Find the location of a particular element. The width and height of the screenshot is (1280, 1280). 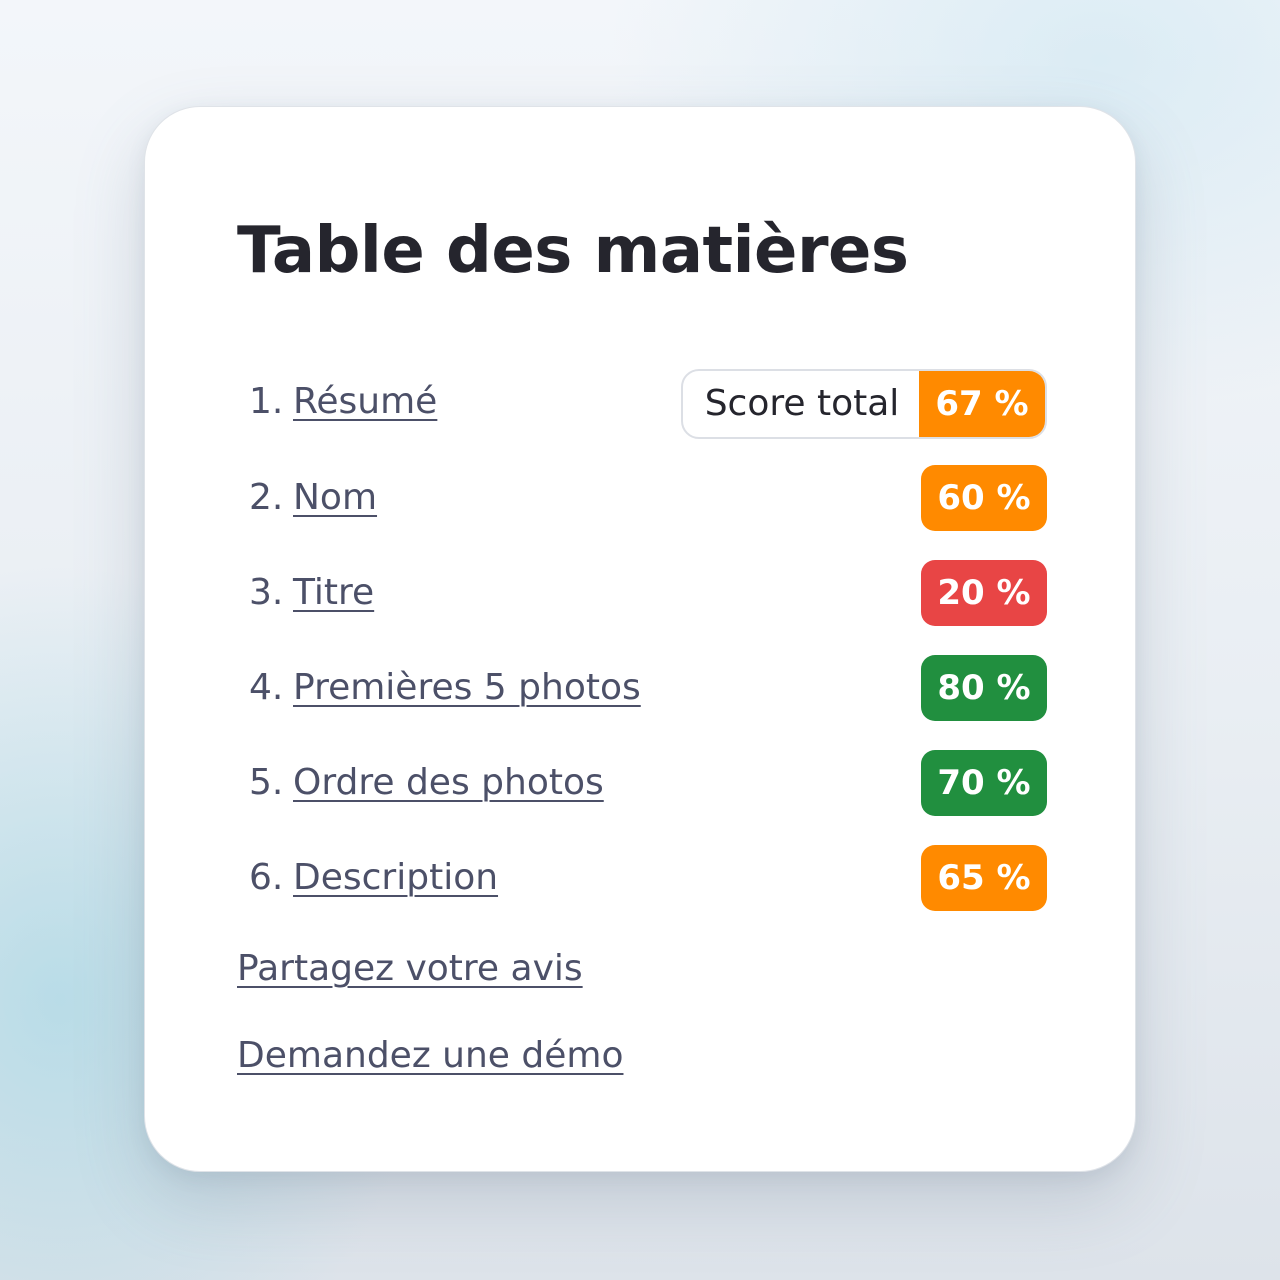

total-score-badge: Score total 67 % is located at coordinates (864, 404).